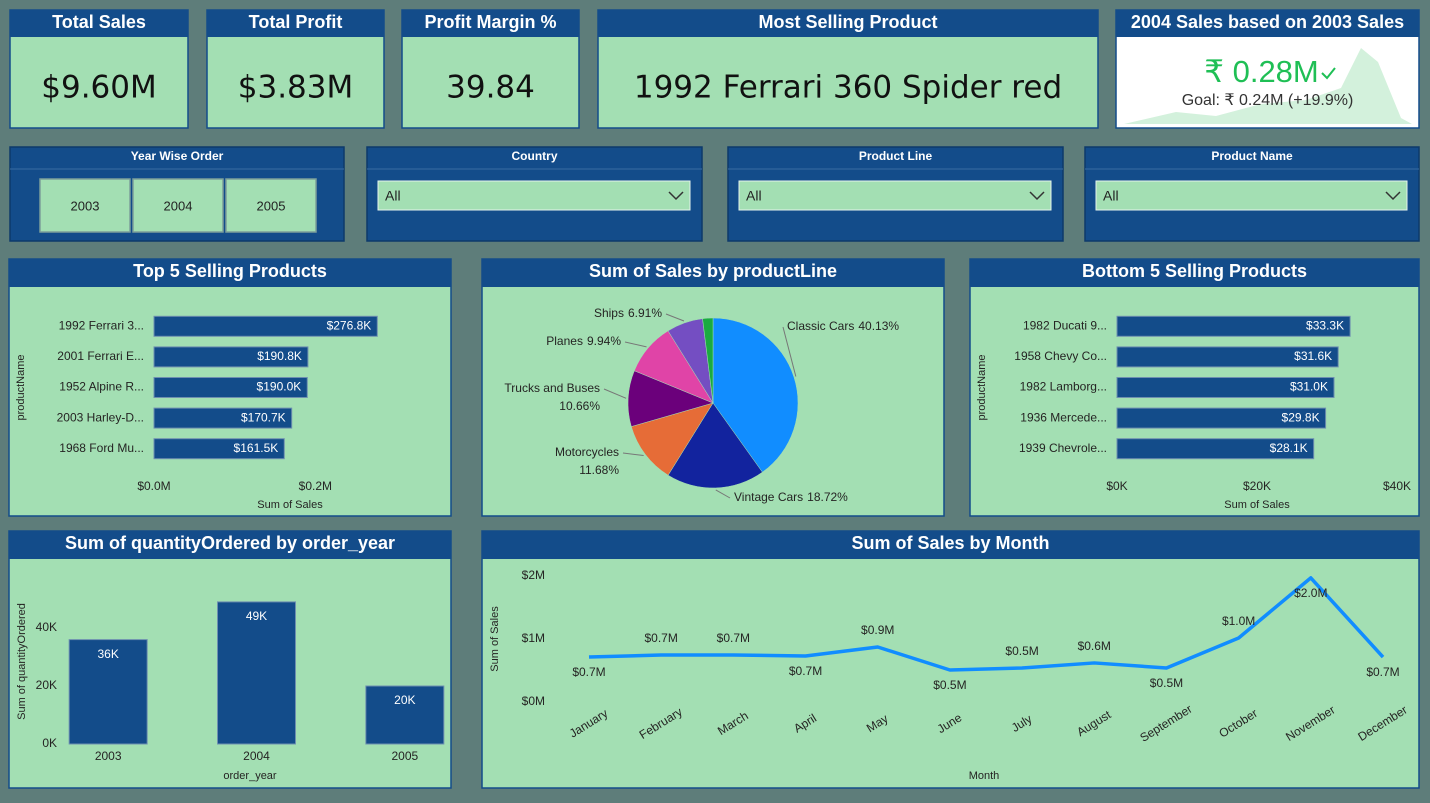 The image size is (1430, 803). Describe the element at coordinates (1289, 448) in the screenshot. I see `data-label: $28.1K` at that location.